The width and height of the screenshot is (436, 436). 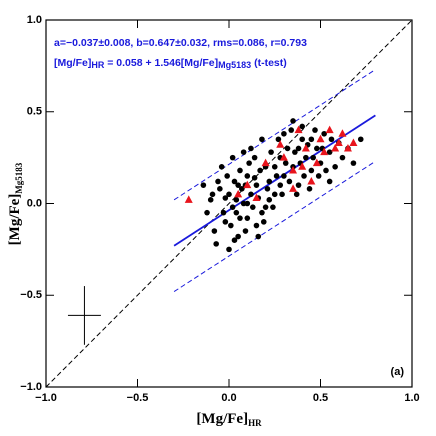 I want to click on panel-label: (a), so click(x=398, y=372).